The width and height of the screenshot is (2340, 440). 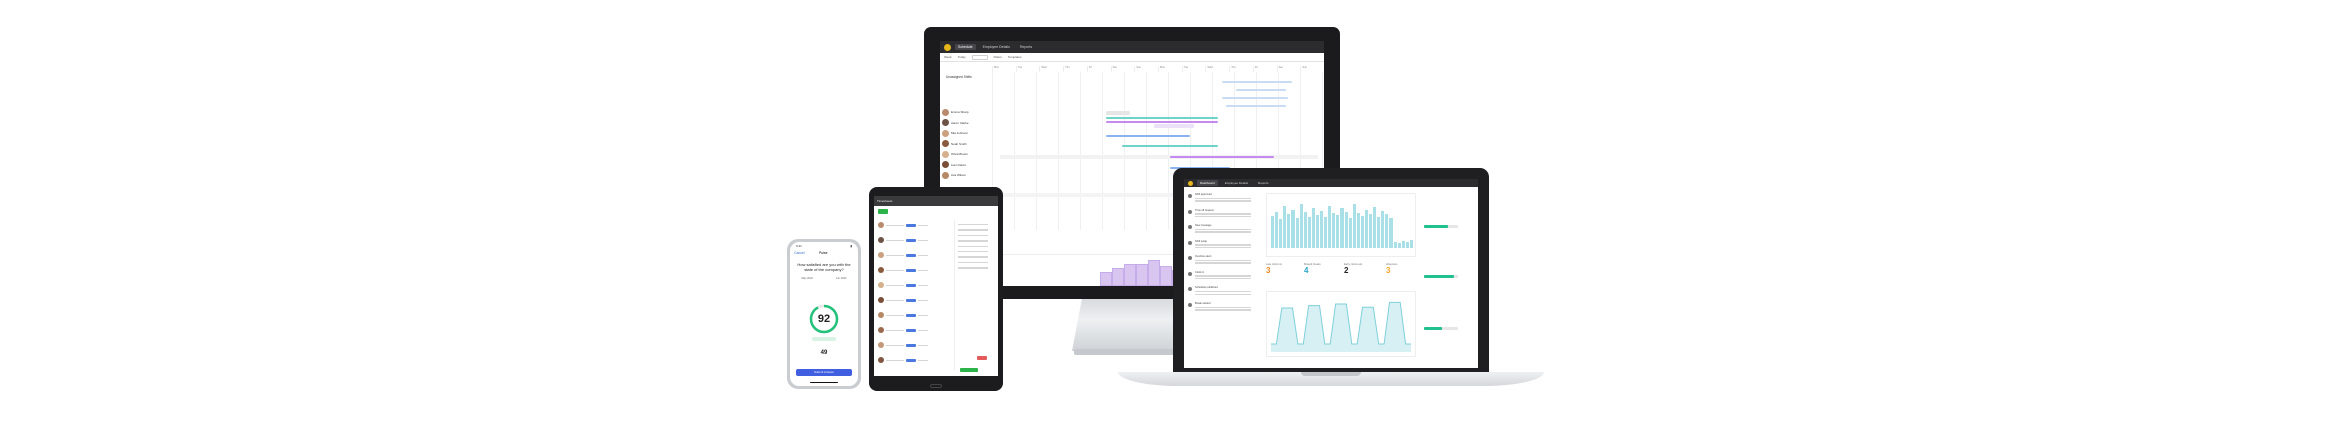 I want to click on activity-item: Shift swap, so click(x=1224, y=244).